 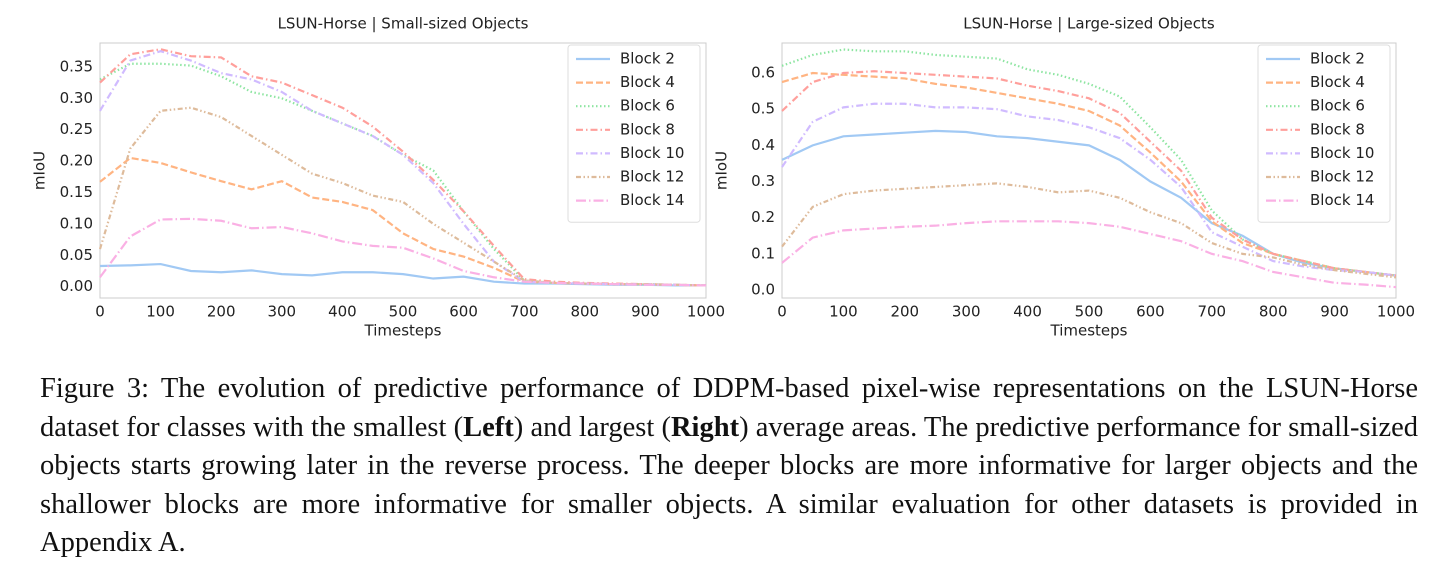 What do you see at coordinates (1089, 24) in the screenshot?
I see `chart-title: LSUN-Horse | Large-sized Objects` at bounding box center [1089, 24].